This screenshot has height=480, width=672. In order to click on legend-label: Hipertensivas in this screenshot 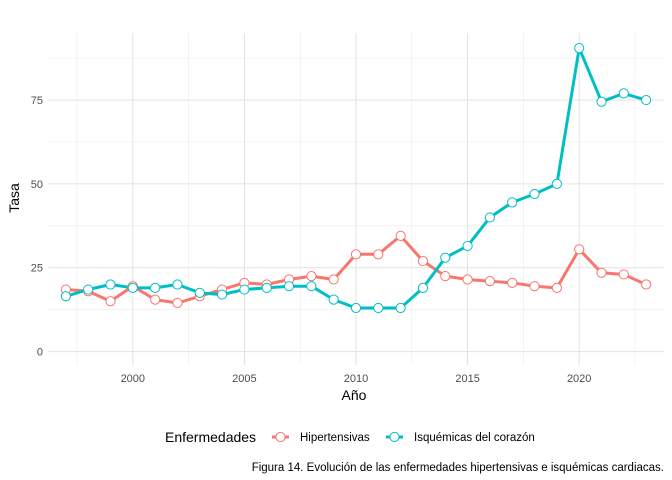, I will do `click(335, 438)`.